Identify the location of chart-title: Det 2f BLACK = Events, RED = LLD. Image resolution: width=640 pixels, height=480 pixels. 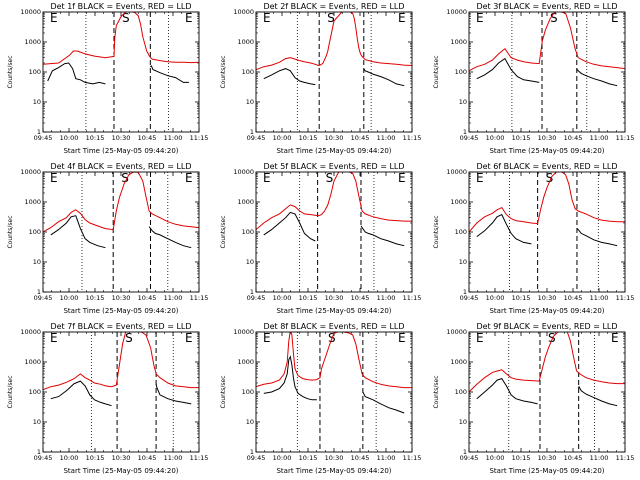
(333, 6).